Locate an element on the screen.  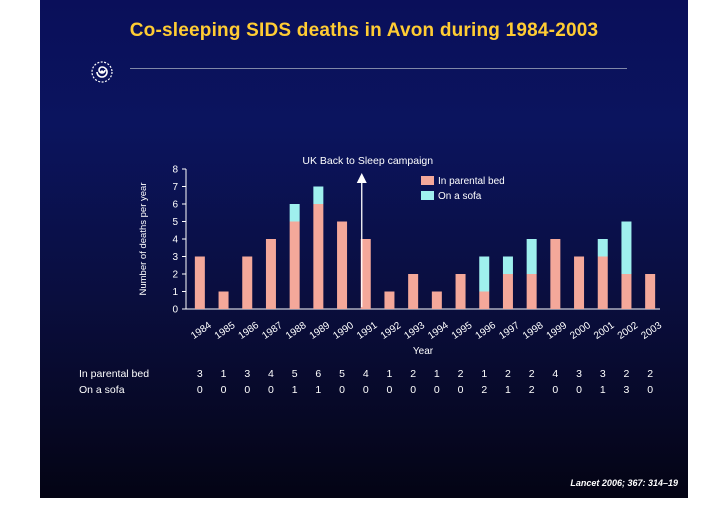
table-cell-sofa-1986: 0 is located at coordinates (247, 390).